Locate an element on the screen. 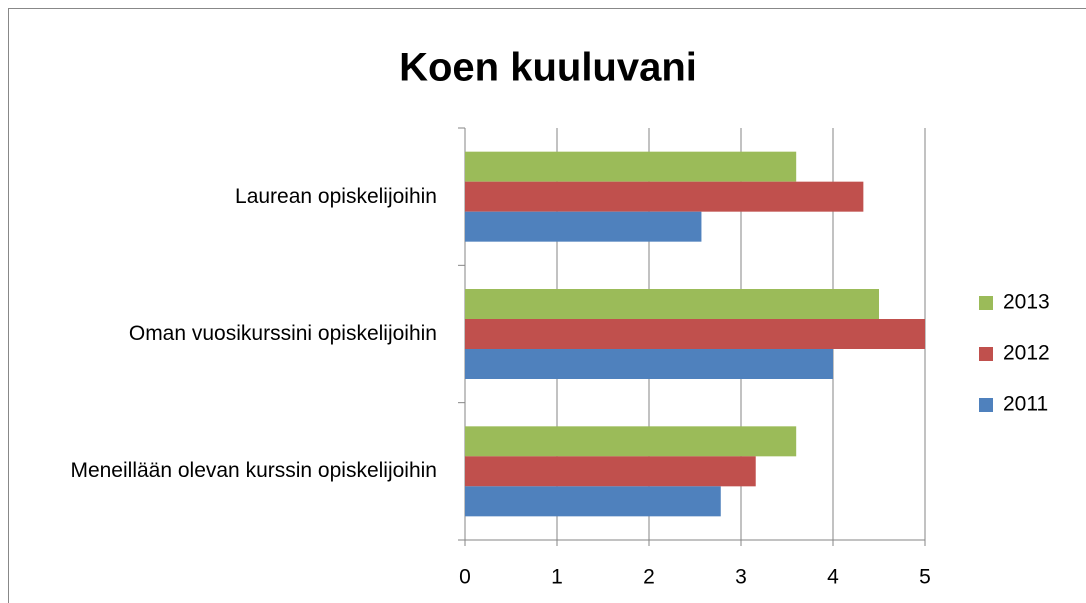 Image resolution: width=1086 pixels, height=603 pixels. y-tick-label: Laurean opiskelijoihin is located at coordinates (336, 196).